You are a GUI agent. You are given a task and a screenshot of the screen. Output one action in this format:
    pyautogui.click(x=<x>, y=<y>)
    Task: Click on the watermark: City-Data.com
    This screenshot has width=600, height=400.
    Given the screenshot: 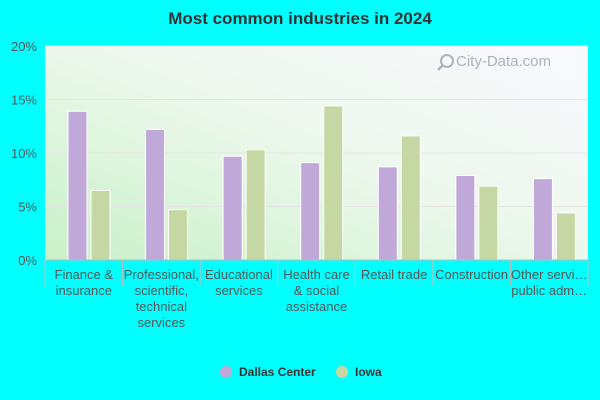 What is the action you would take?
    pyautogui.click(x=494, y=62)
    